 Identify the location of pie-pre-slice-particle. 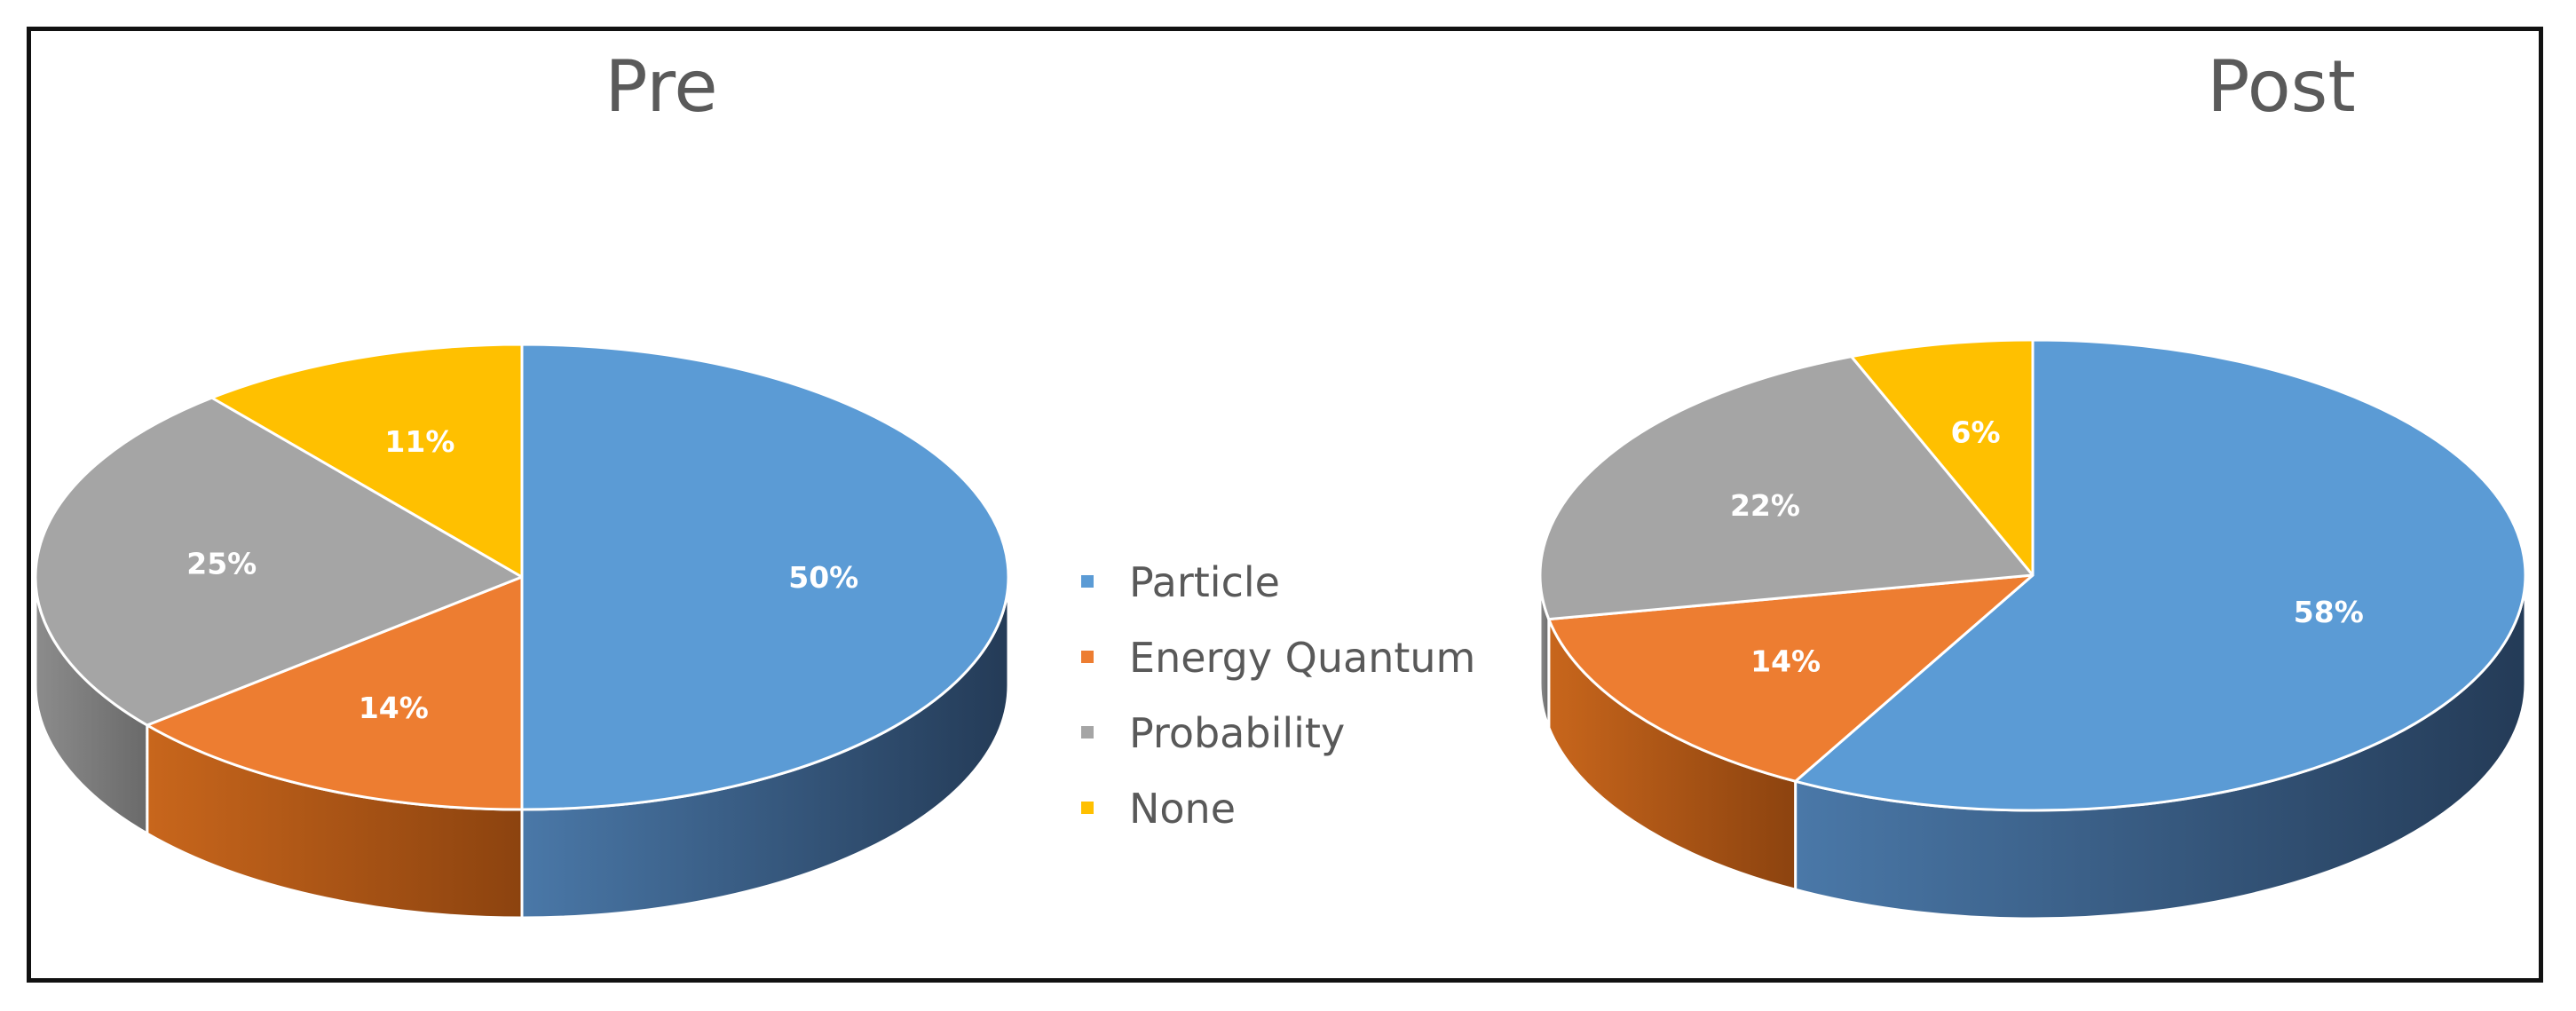
(765, 577).